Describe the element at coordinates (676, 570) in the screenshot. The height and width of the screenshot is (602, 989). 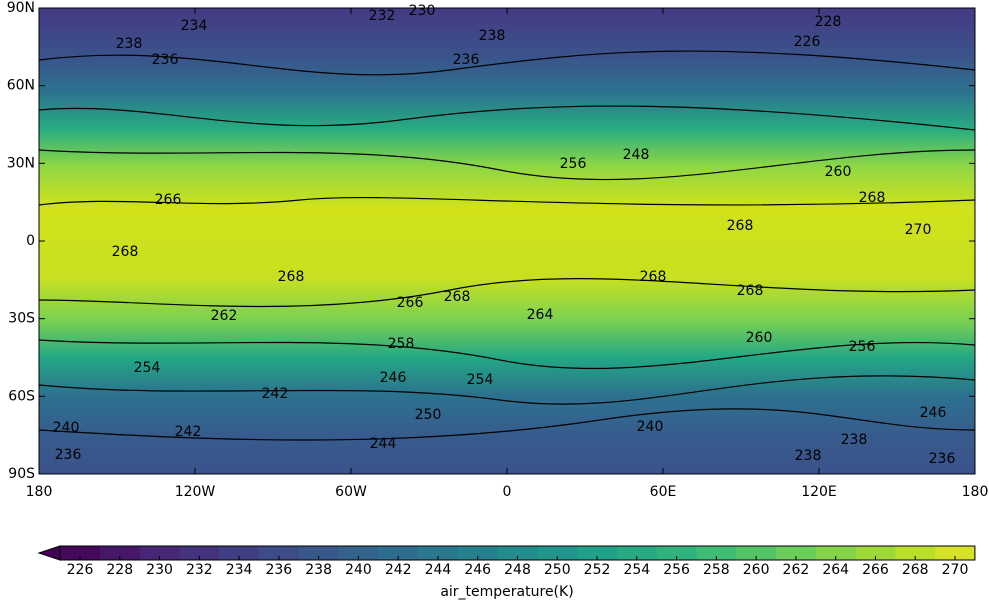
I see `colorbar-tick-label: 256` at that location.